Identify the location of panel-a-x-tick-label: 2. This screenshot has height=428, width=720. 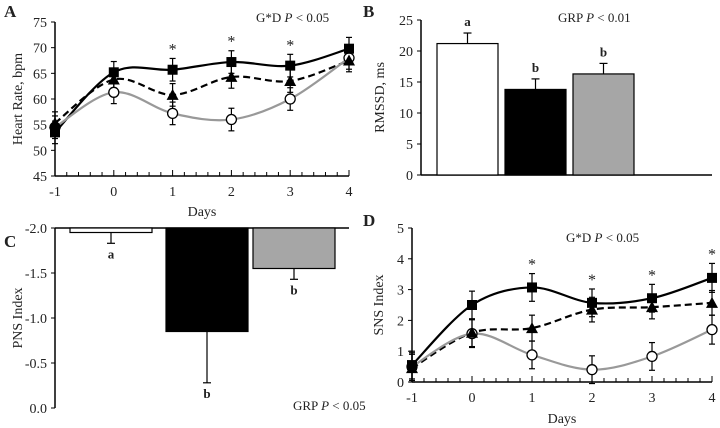
(231, 192).